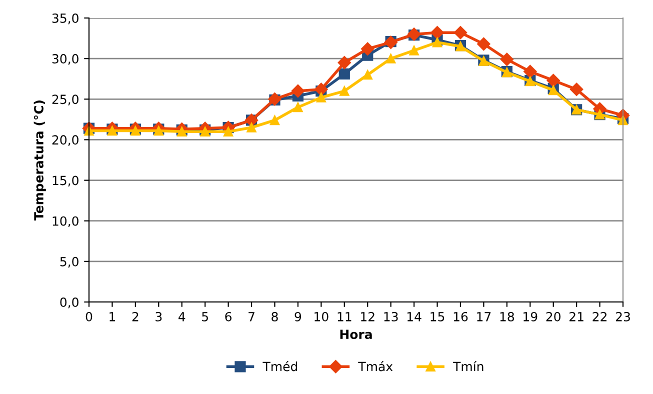 The width and height of the screenshot is (653, 394). Describe the element at coordinates (69, 262) in the screenshot. I see `y-tick-label: 5,0` at that location.